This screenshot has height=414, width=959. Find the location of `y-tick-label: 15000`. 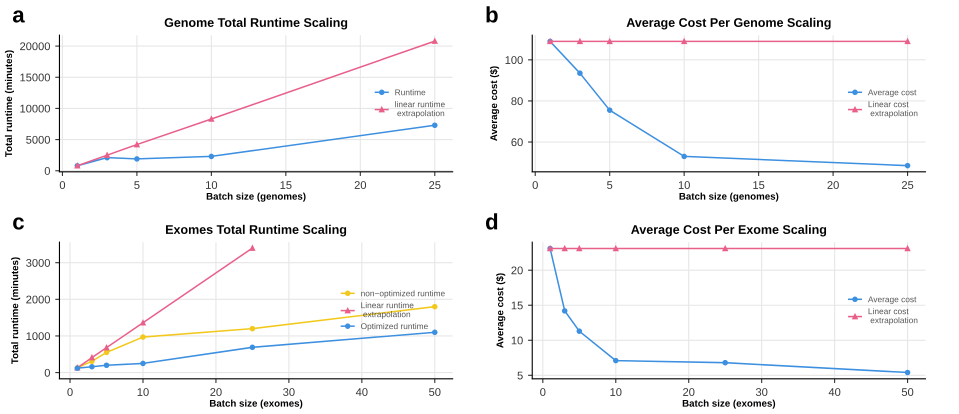

y-tick-label: 15000 is located at coordinates (35, 78).